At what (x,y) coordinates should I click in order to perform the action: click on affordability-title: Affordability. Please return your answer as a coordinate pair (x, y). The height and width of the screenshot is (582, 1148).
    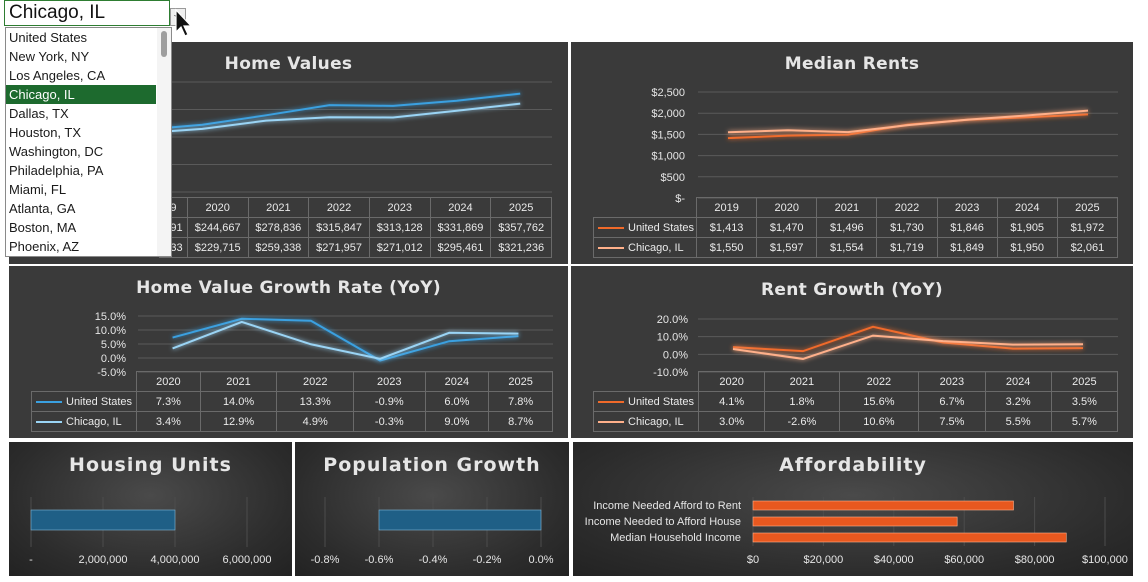
    Looking at the image, I should click on (853, 465).